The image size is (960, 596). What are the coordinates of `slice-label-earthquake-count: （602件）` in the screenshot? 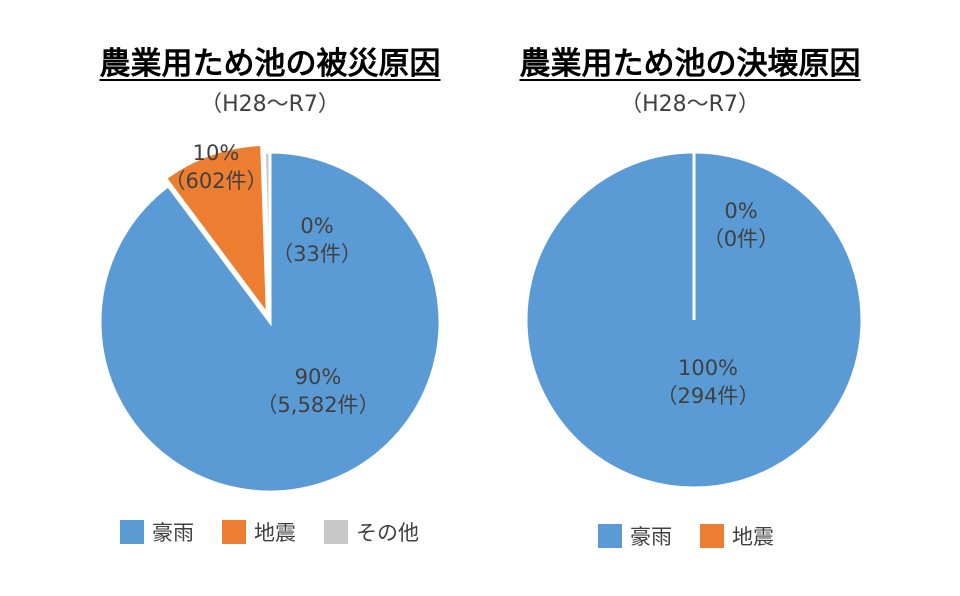 It's located at (215, 181).